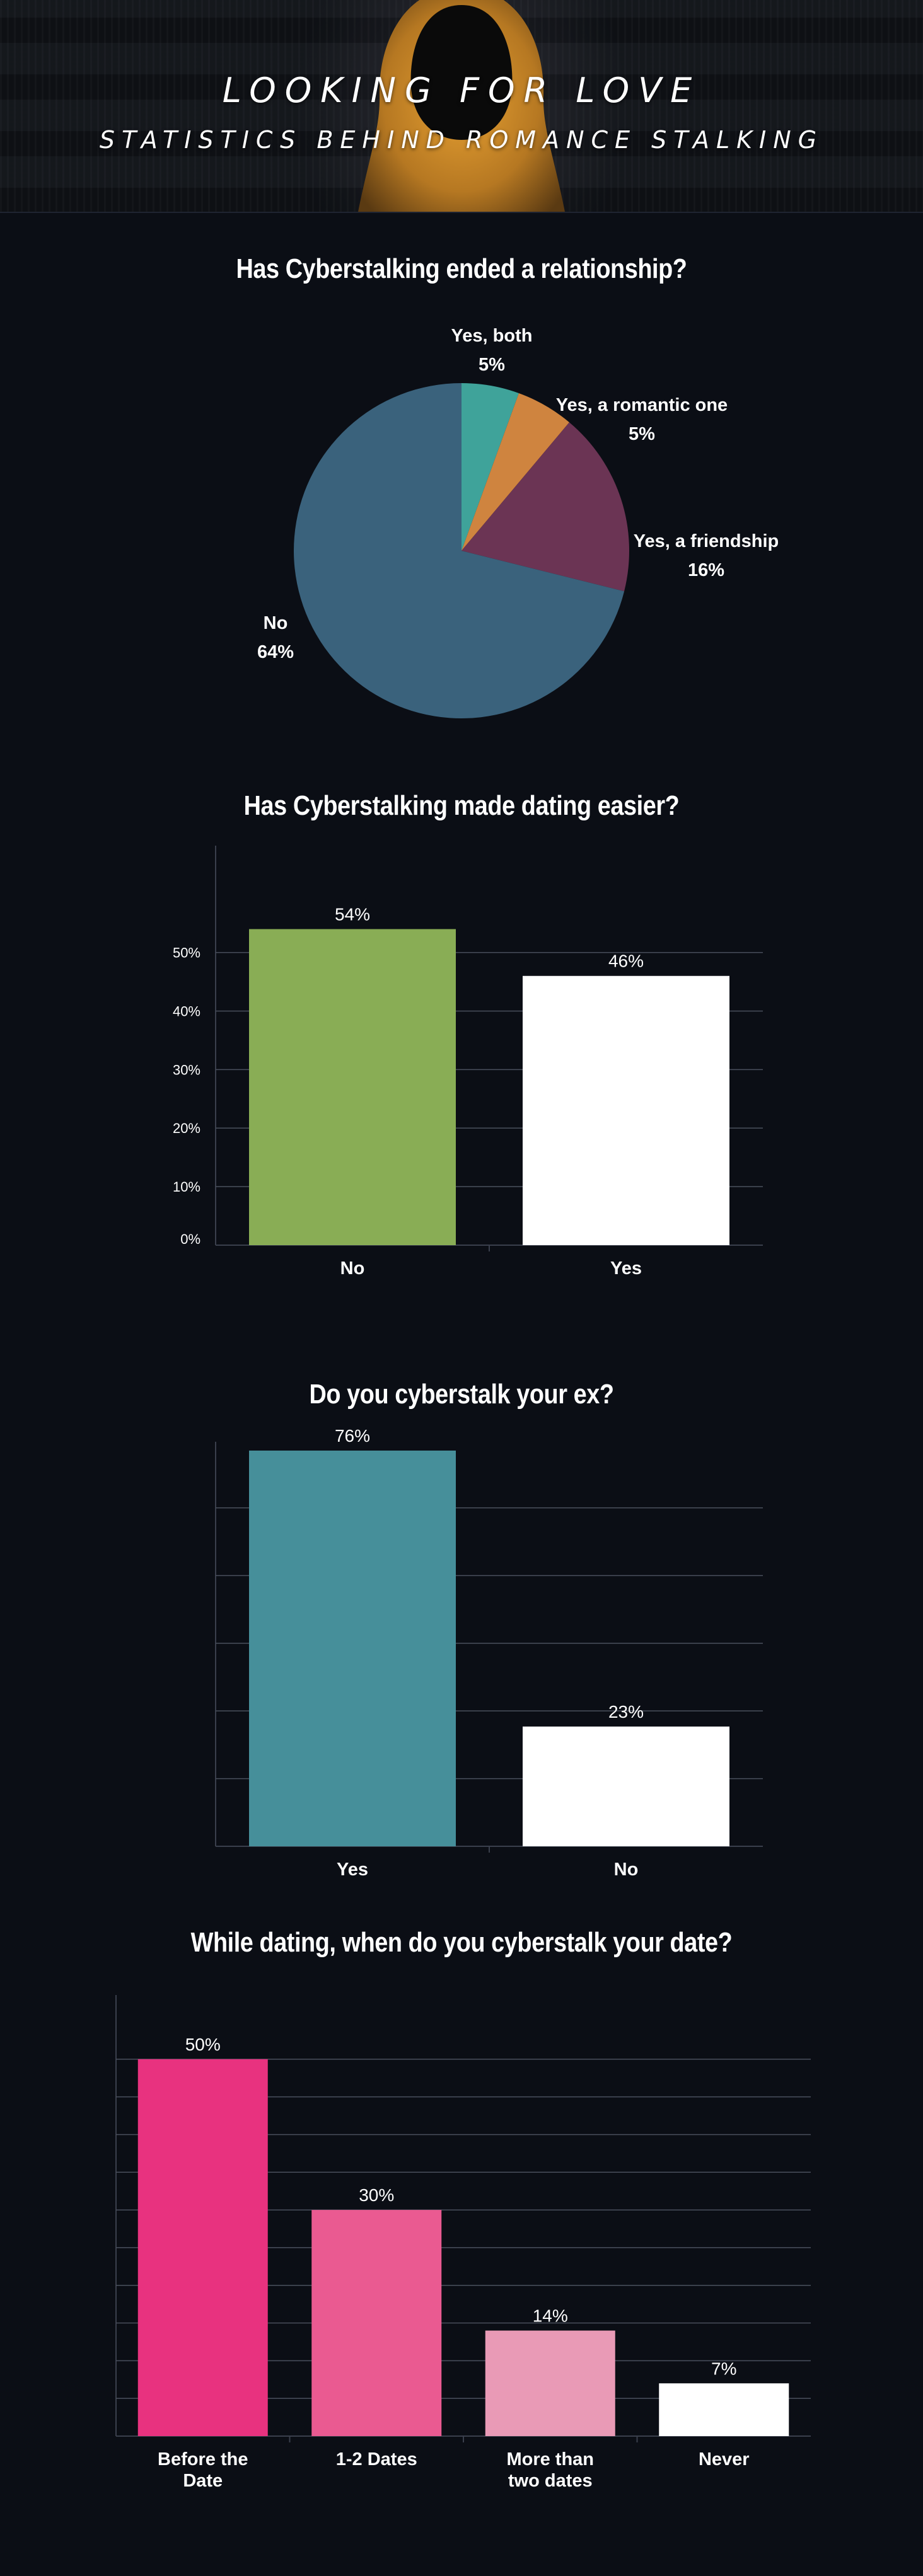 The height and width of the screenshot is (2576, 923). I want to click on page-subtitle: STATISTICS BEHIND ROMANCE STALKING, so click(461, 140).